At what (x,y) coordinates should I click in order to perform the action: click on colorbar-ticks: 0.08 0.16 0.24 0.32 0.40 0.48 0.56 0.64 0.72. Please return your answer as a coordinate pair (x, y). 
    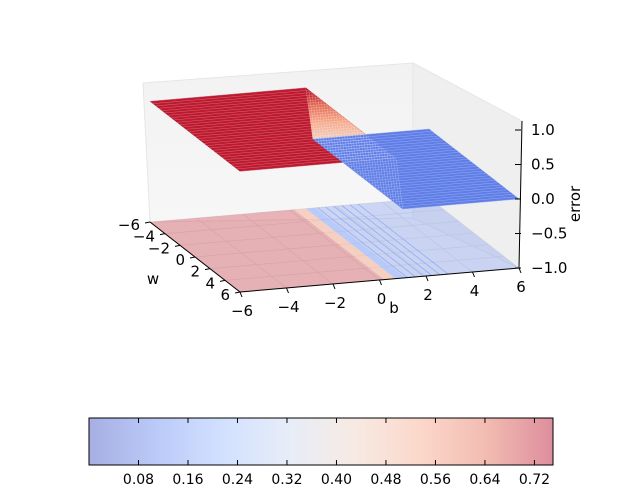
    Looking at the image, I should click on (336, 453).